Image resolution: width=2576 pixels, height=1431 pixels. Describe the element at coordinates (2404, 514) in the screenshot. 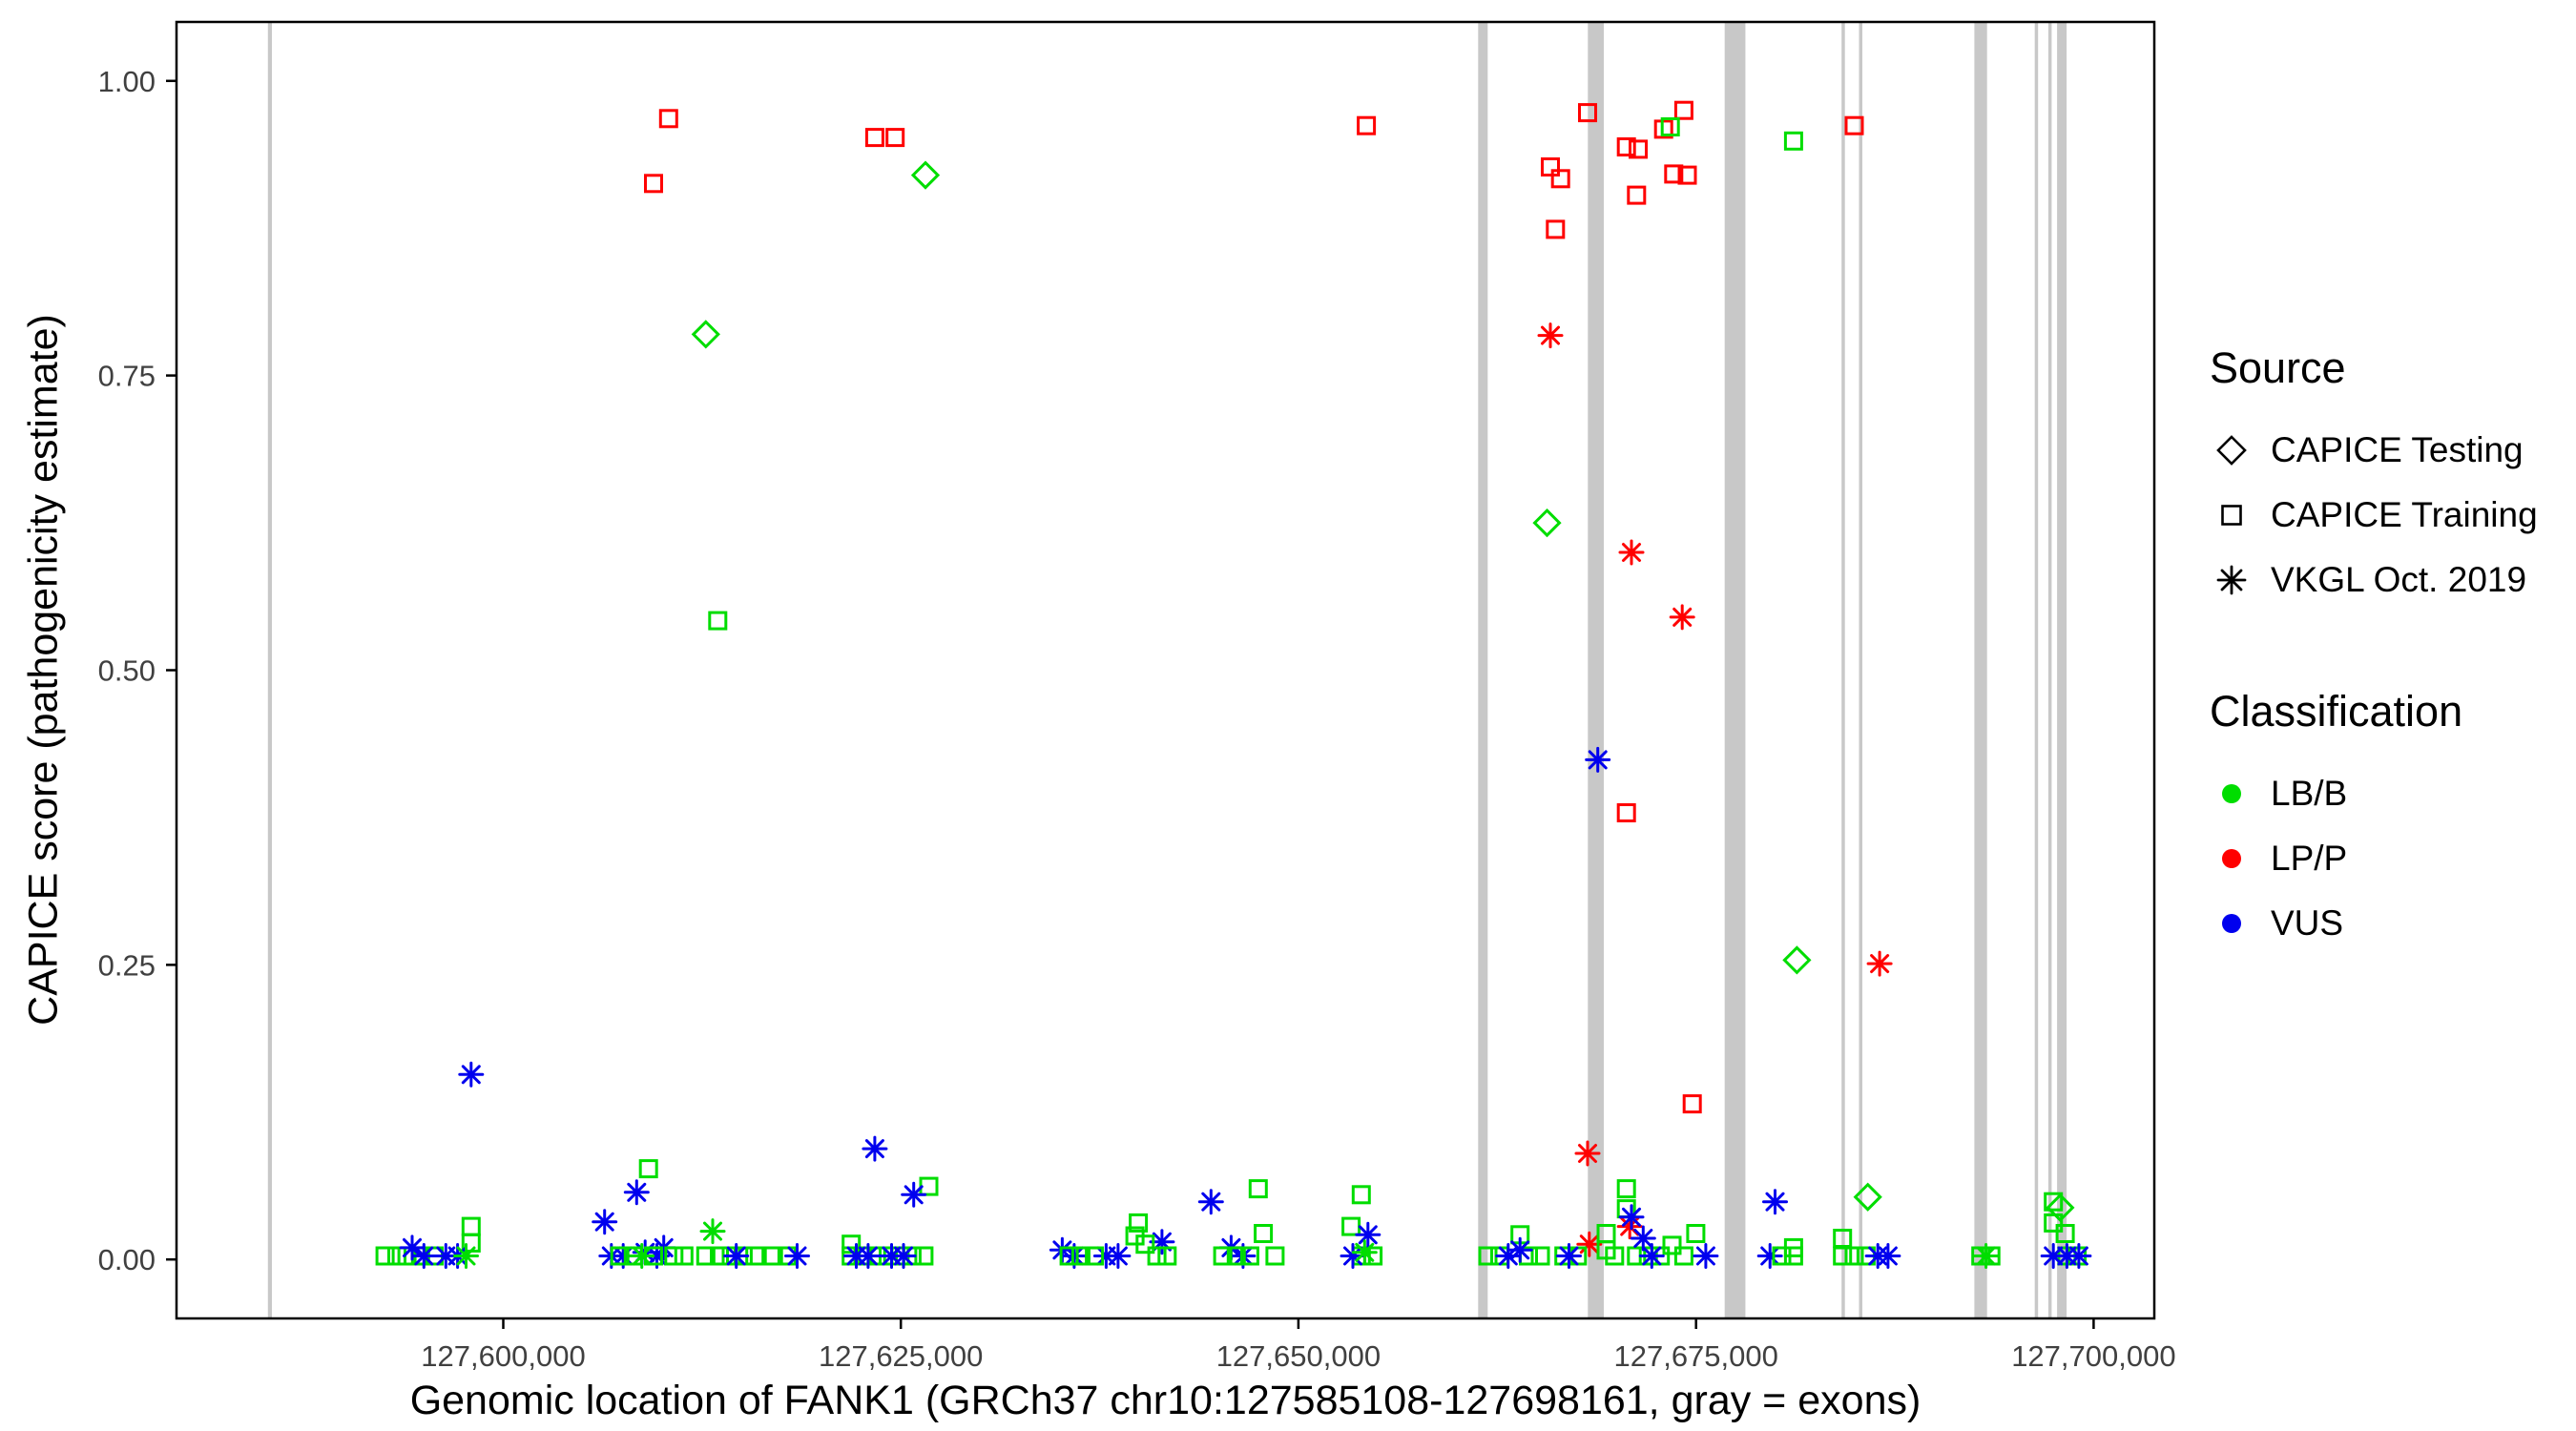

I see `legend-item-label: CAPICE Training` at that location.